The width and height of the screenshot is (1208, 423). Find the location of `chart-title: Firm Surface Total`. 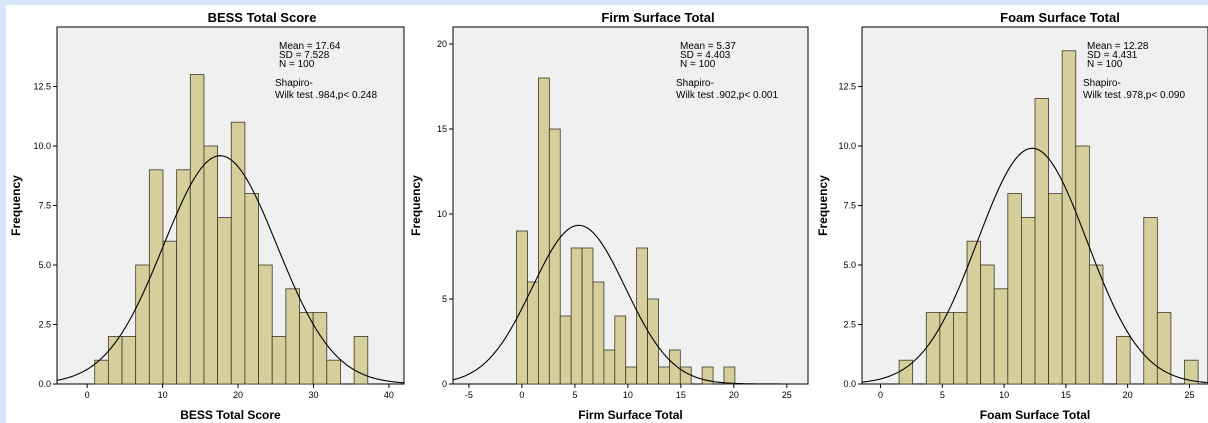

chart-title: Firm Surface Total is located at coordinates (657, 17).